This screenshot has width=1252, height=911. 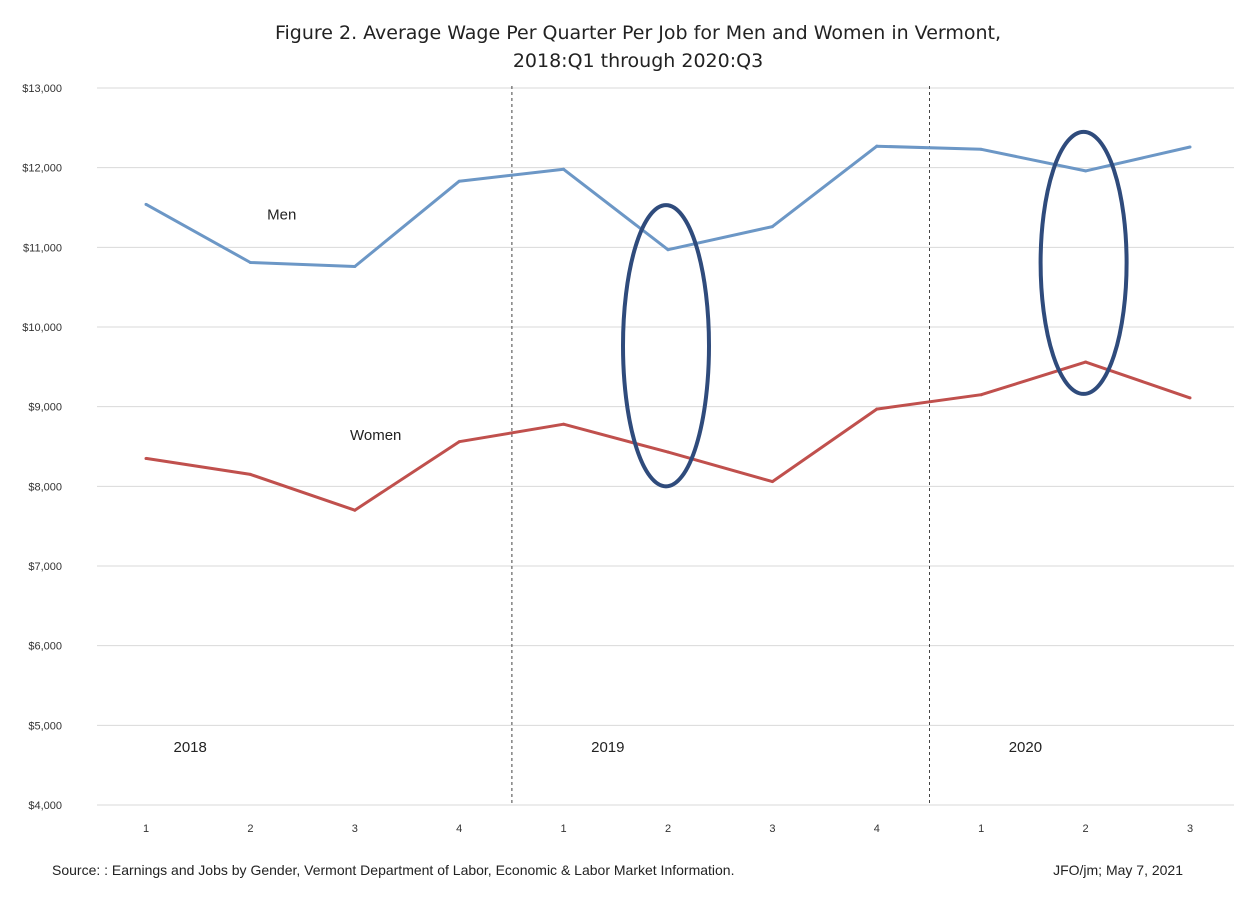 I want to click on series-labels: Men Women, so click(x=334, y=325).